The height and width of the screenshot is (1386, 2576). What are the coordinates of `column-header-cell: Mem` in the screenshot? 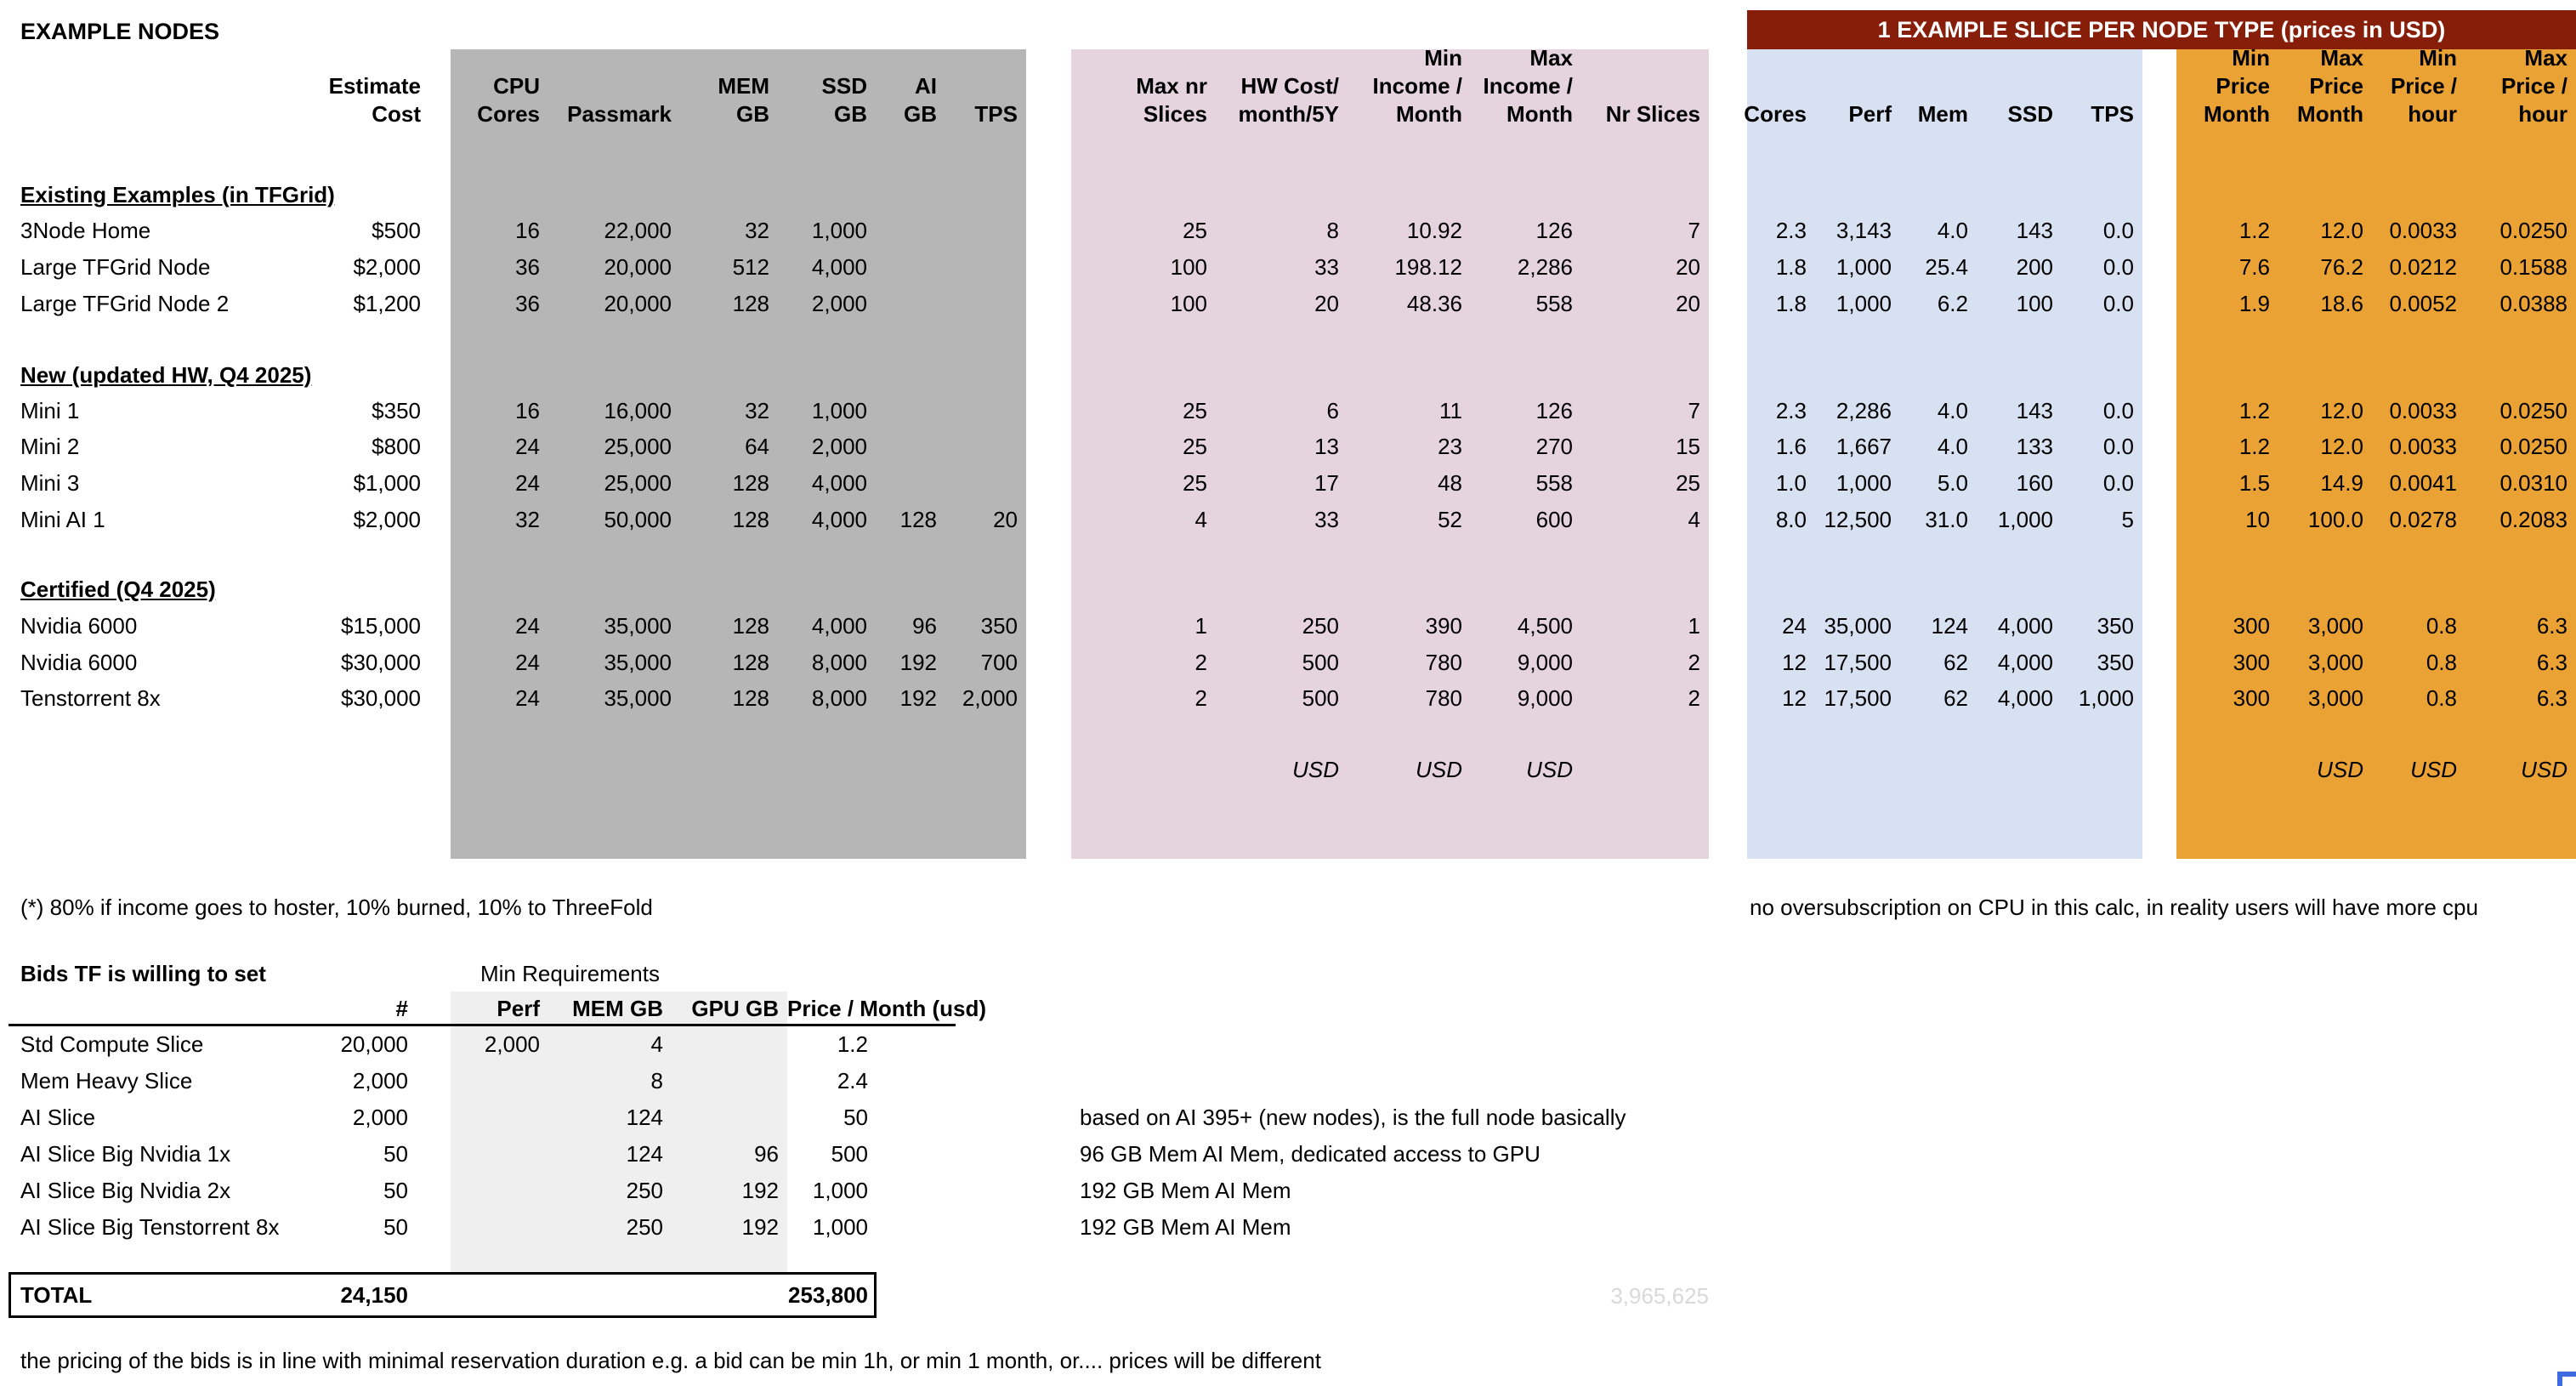 It's located at (1939, 91).